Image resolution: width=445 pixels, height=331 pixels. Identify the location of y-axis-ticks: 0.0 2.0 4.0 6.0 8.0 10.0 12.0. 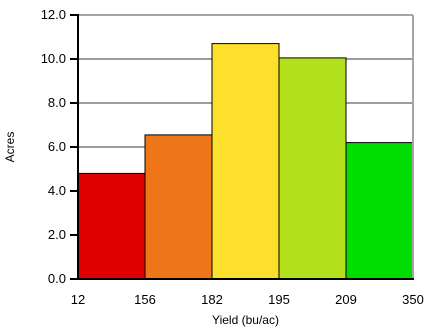
(59, 146).